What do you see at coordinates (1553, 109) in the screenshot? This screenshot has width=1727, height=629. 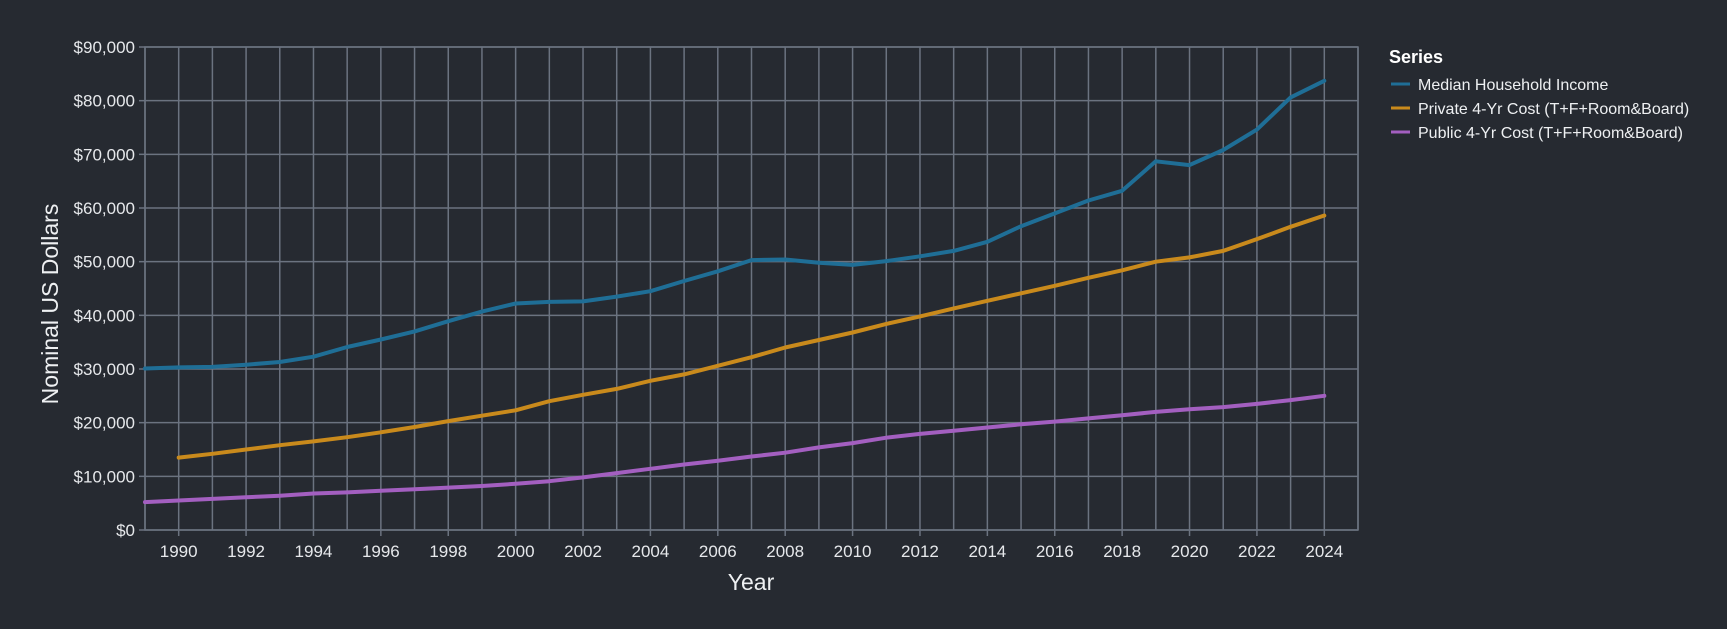 I see `legend-label: Private 4-Yr Cost (T+F+Room&Board)` at bounding box center [1553, 109].